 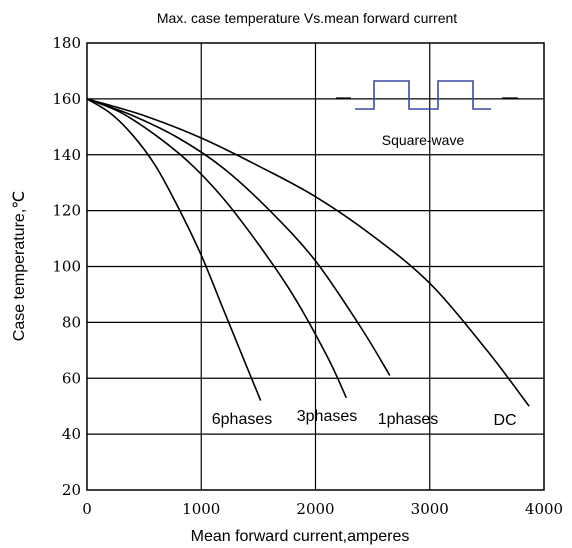 What do you see at coordinates (423, 95) in the screenshot?
I see `square-wave-symbol` at bounding box center [423, 95].